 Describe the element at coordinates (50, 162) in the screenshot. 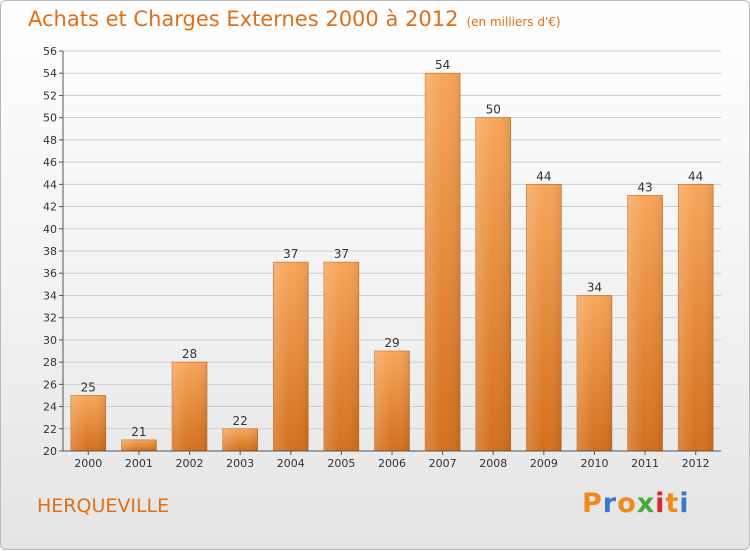

I see `y-tick-label-46: 46` at that location.